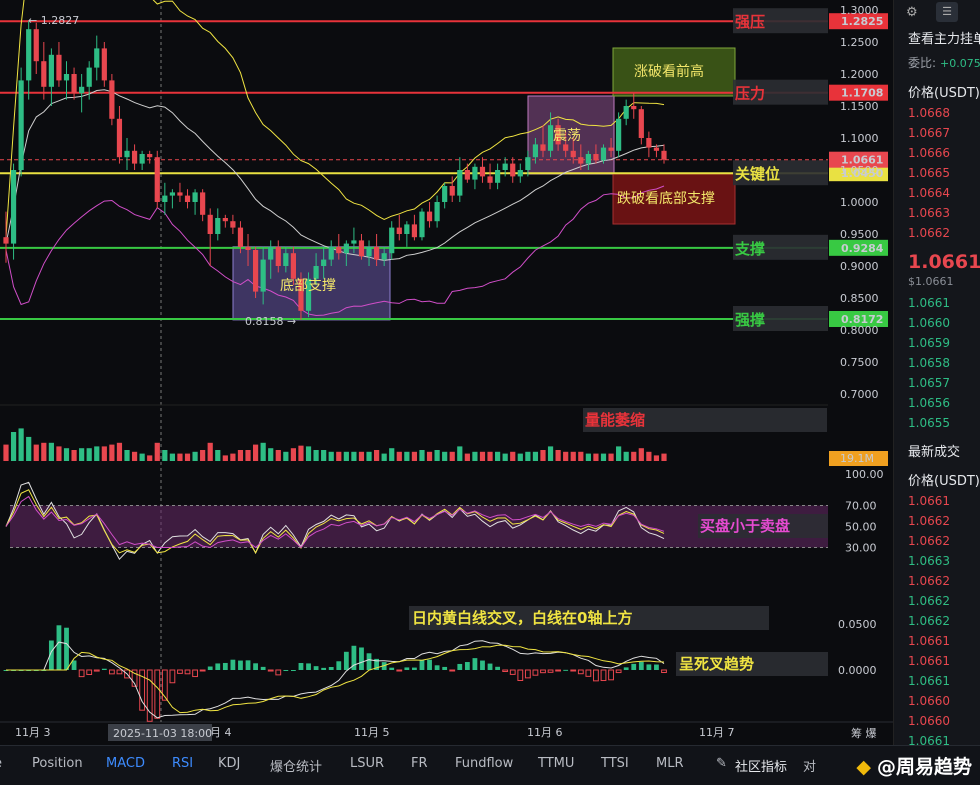  Describe the element at coordinates (944, 39) in the screenshot. I see `panel-title: 查看主力挂单` at that location.